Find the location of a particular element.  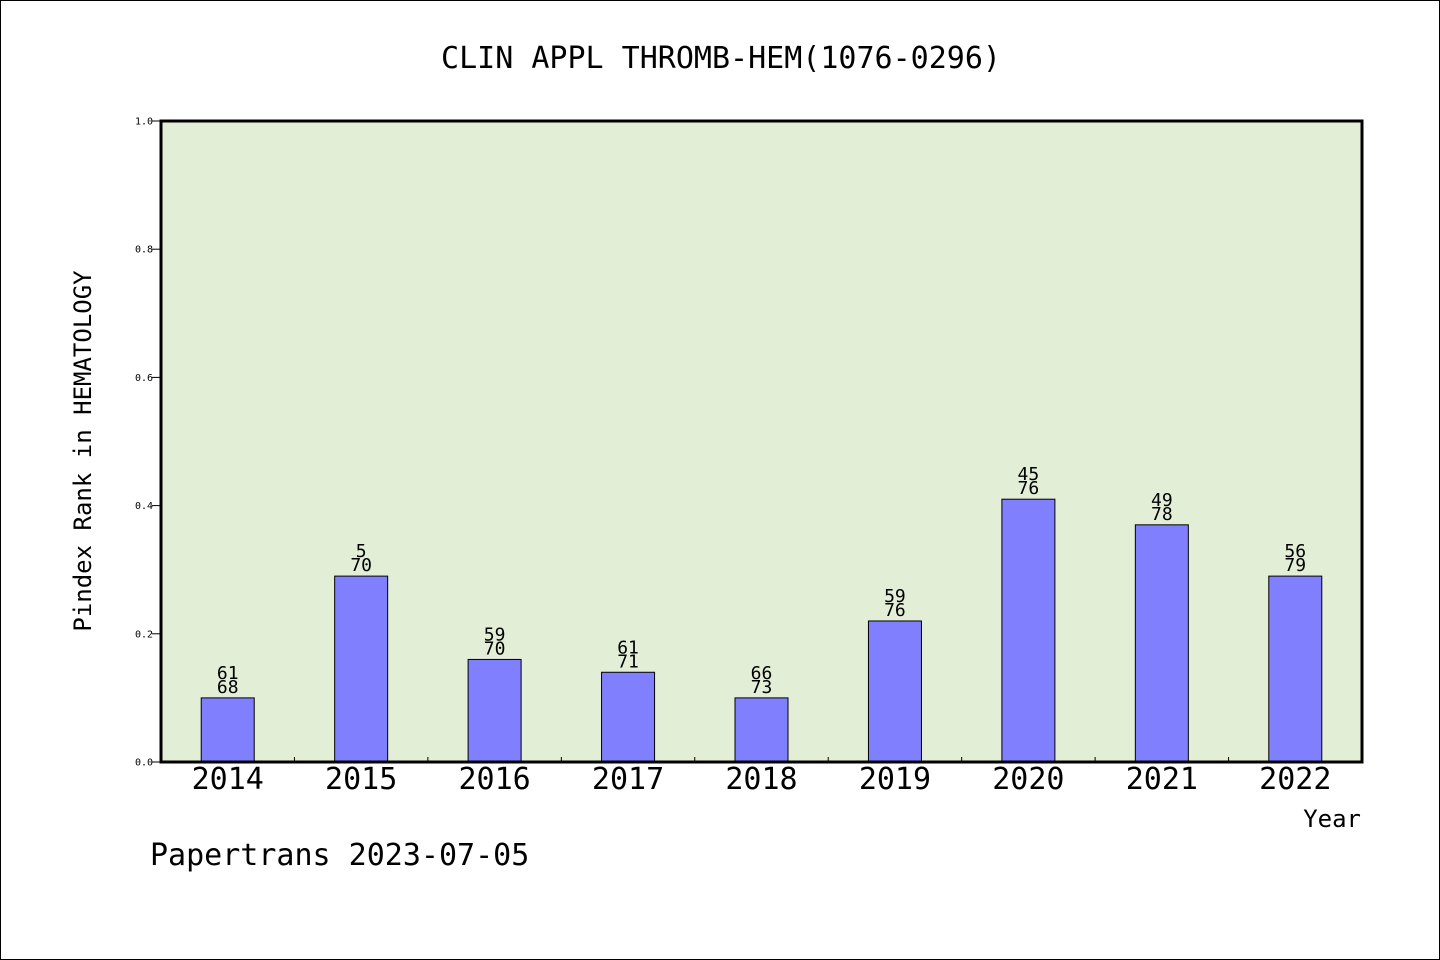

x-axis: 2014 2015 2016 2017 2018 2019 2020 2021 2022 is located at coordinates (761, 777).